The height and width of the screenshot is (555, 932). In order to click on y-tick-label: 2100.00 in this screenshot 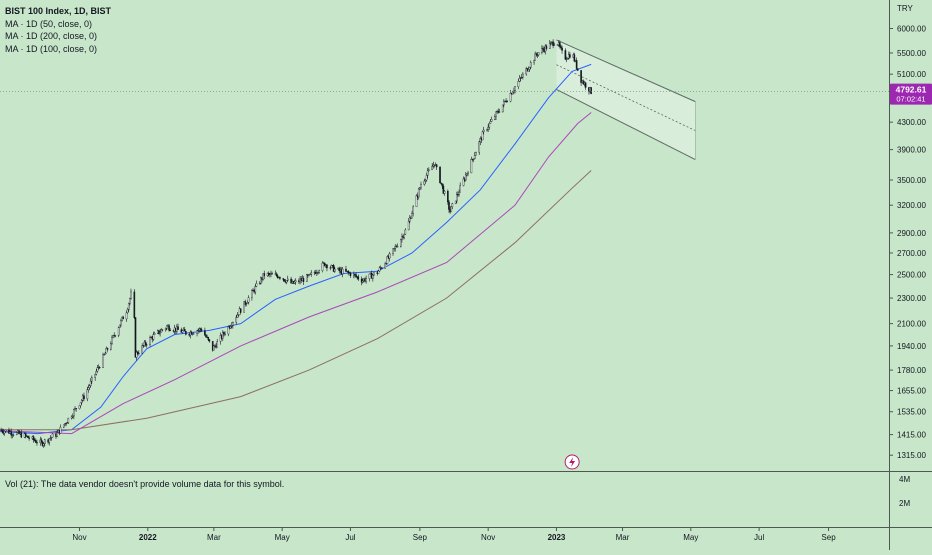, I will do `click(911, 324)`.